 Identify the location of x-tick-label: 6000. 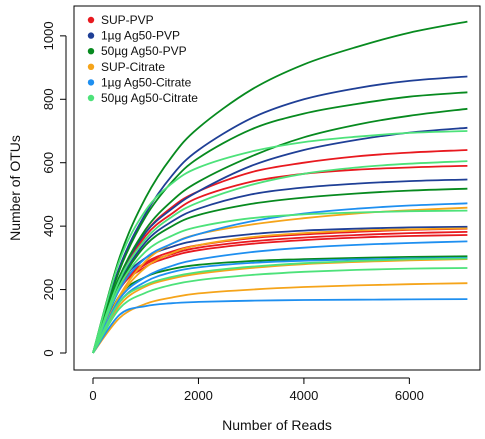
(409, 395).